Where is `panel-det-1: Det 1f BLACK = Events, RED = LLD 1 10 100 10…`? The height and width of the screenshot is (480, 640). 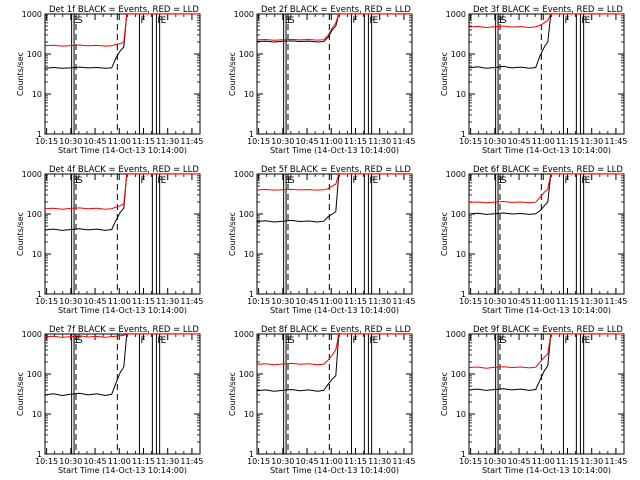 panel-det-1: Det 1f BLACK = Events, RED = LLD 1 10 100 10… is located at coordinates (109, 80).